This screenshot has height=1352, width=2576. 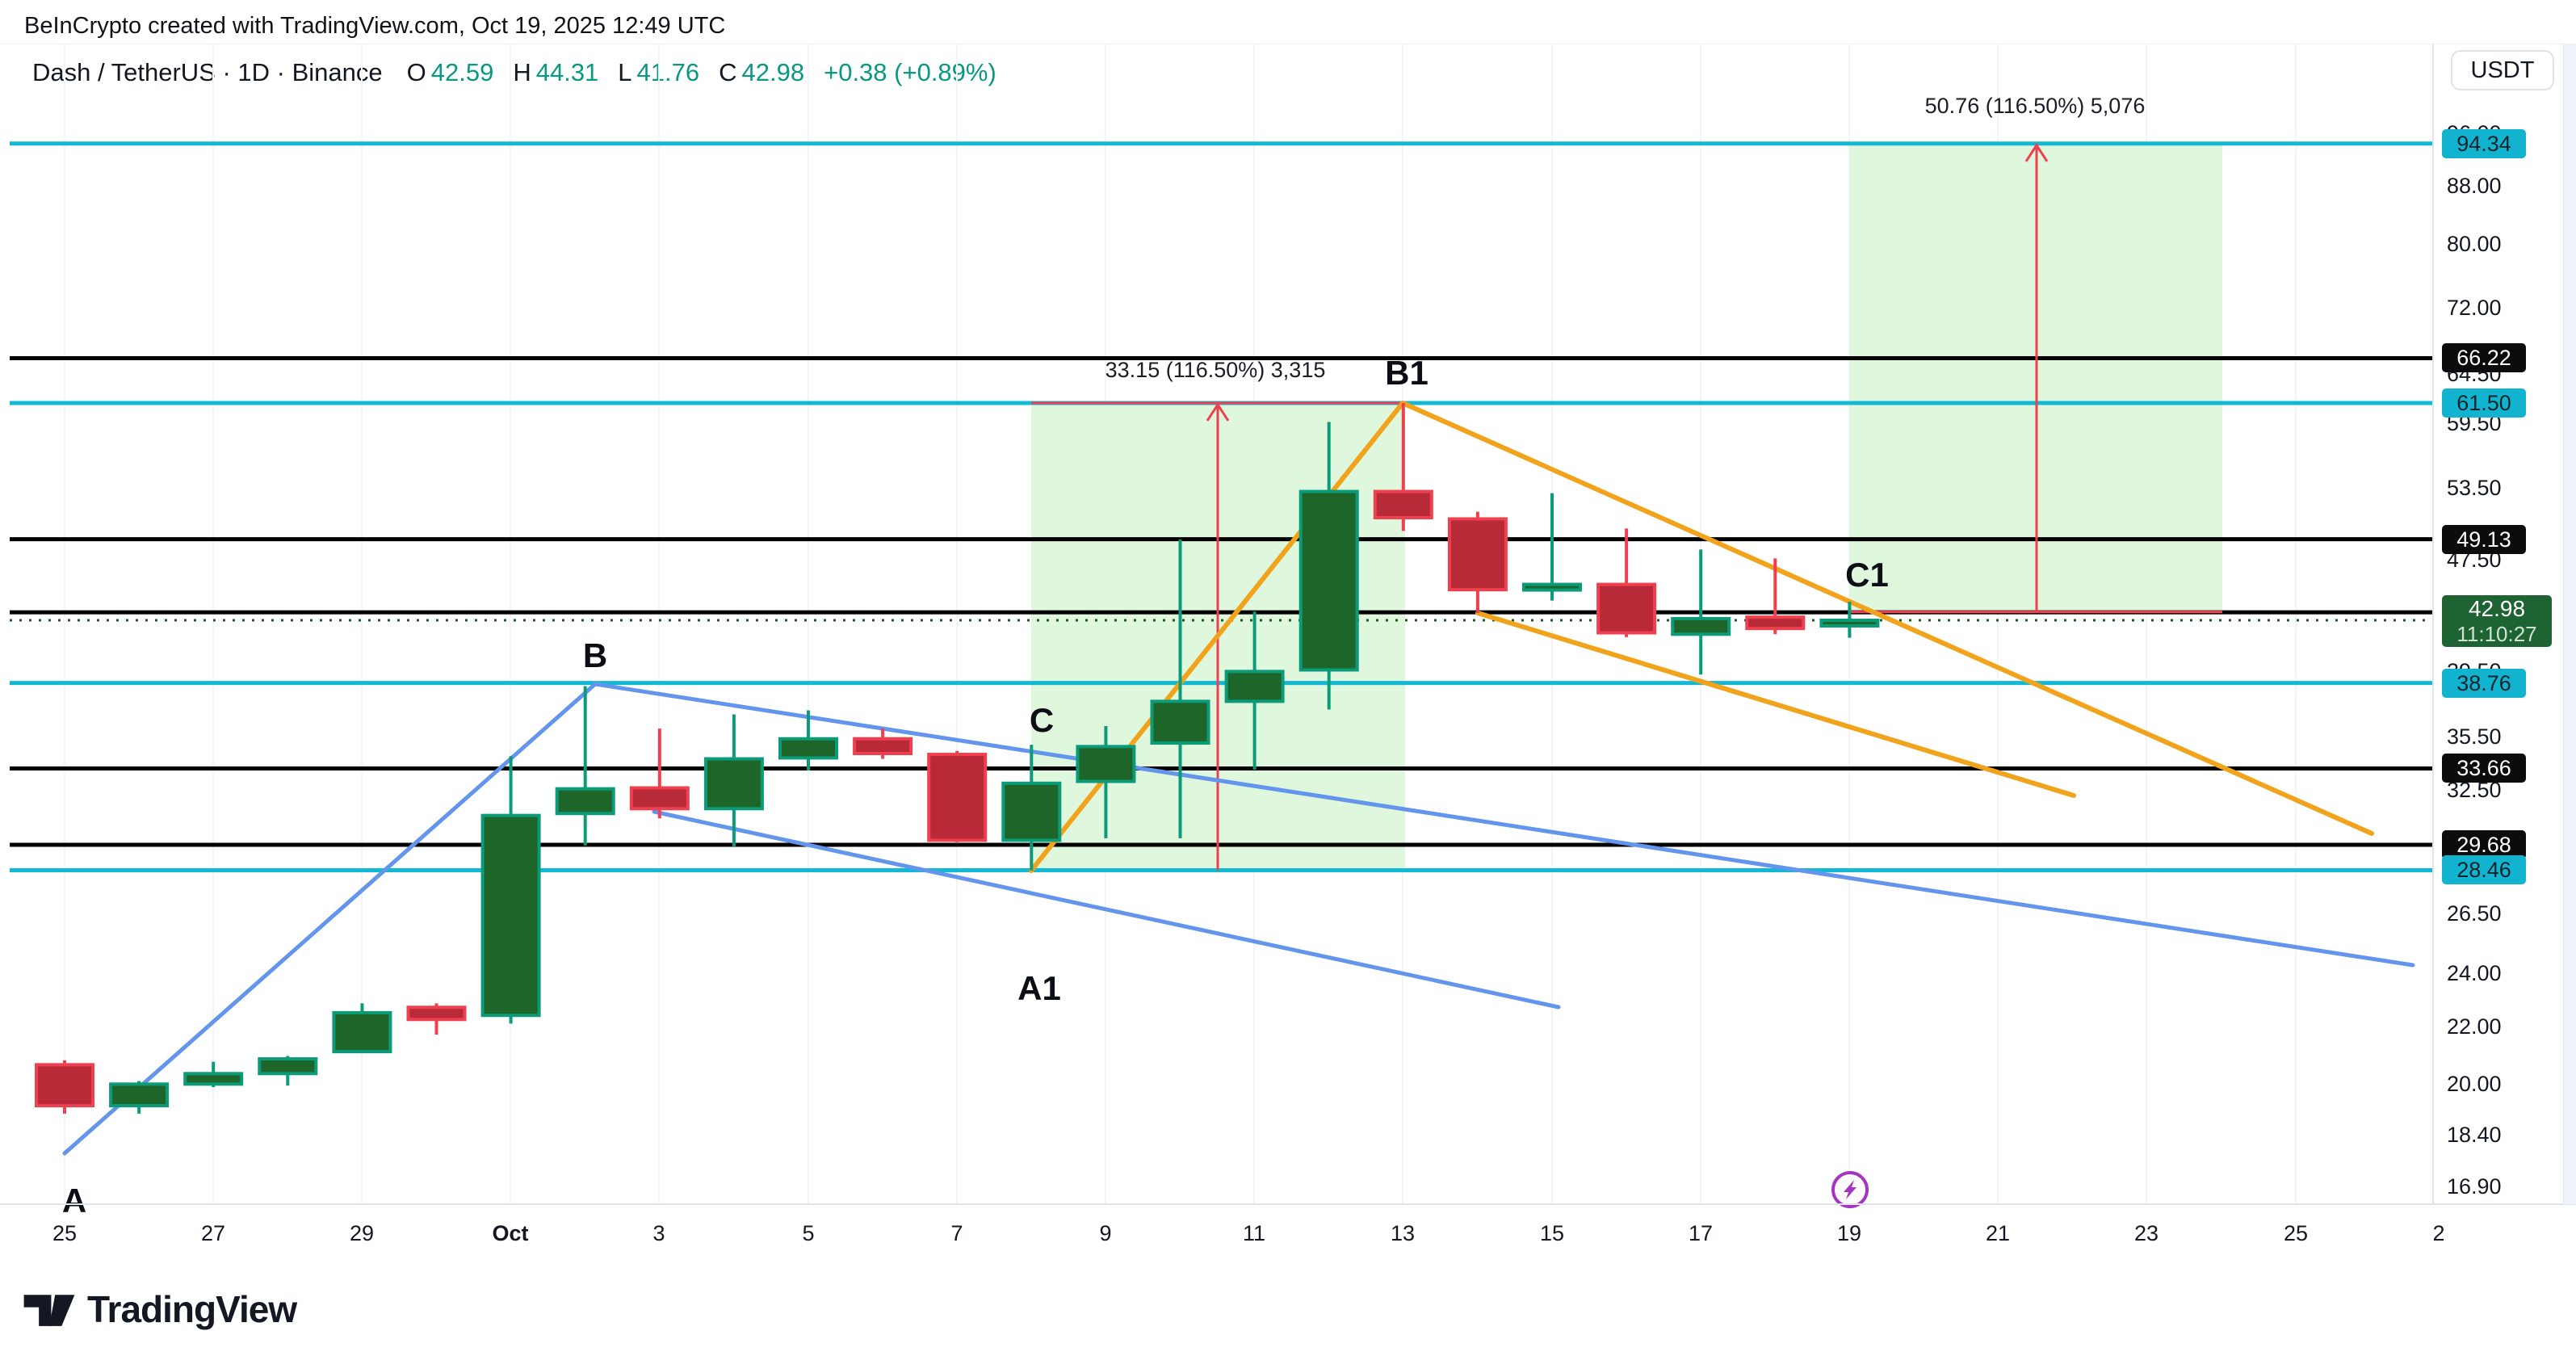 What do you see at coordinates (1701, 1233) in the screenshot?
I see `time-tick-17: 17` at bounding box center [1701, 1233].